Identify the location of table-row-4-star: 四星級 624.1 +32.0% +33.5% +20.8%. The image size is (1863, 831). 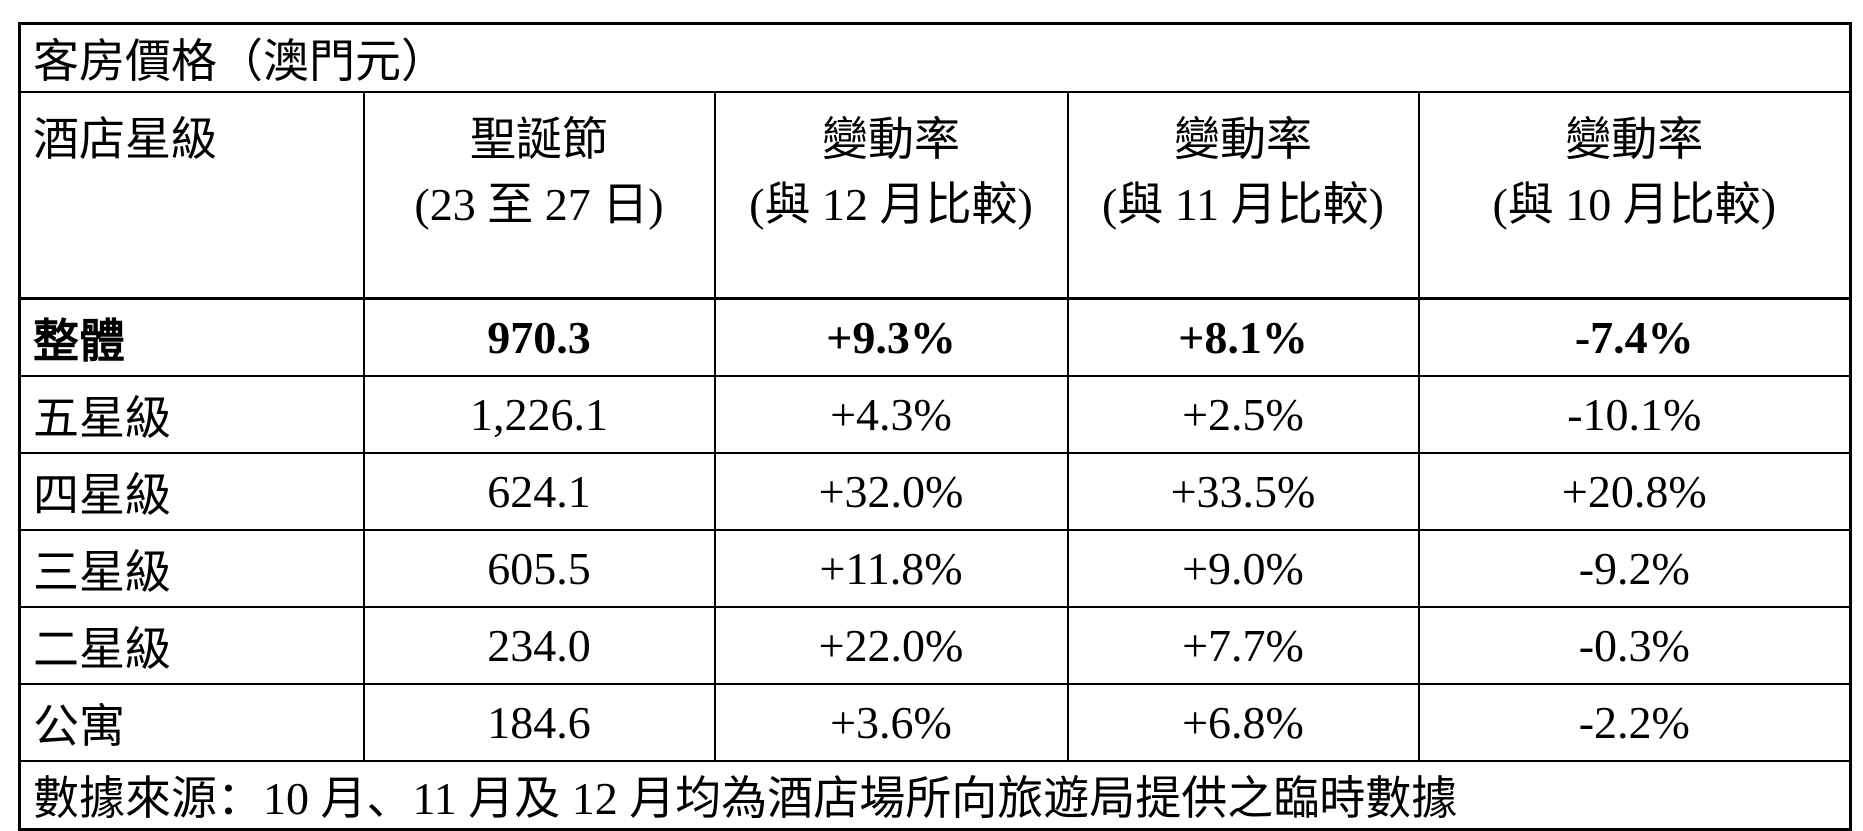
(935, 491).